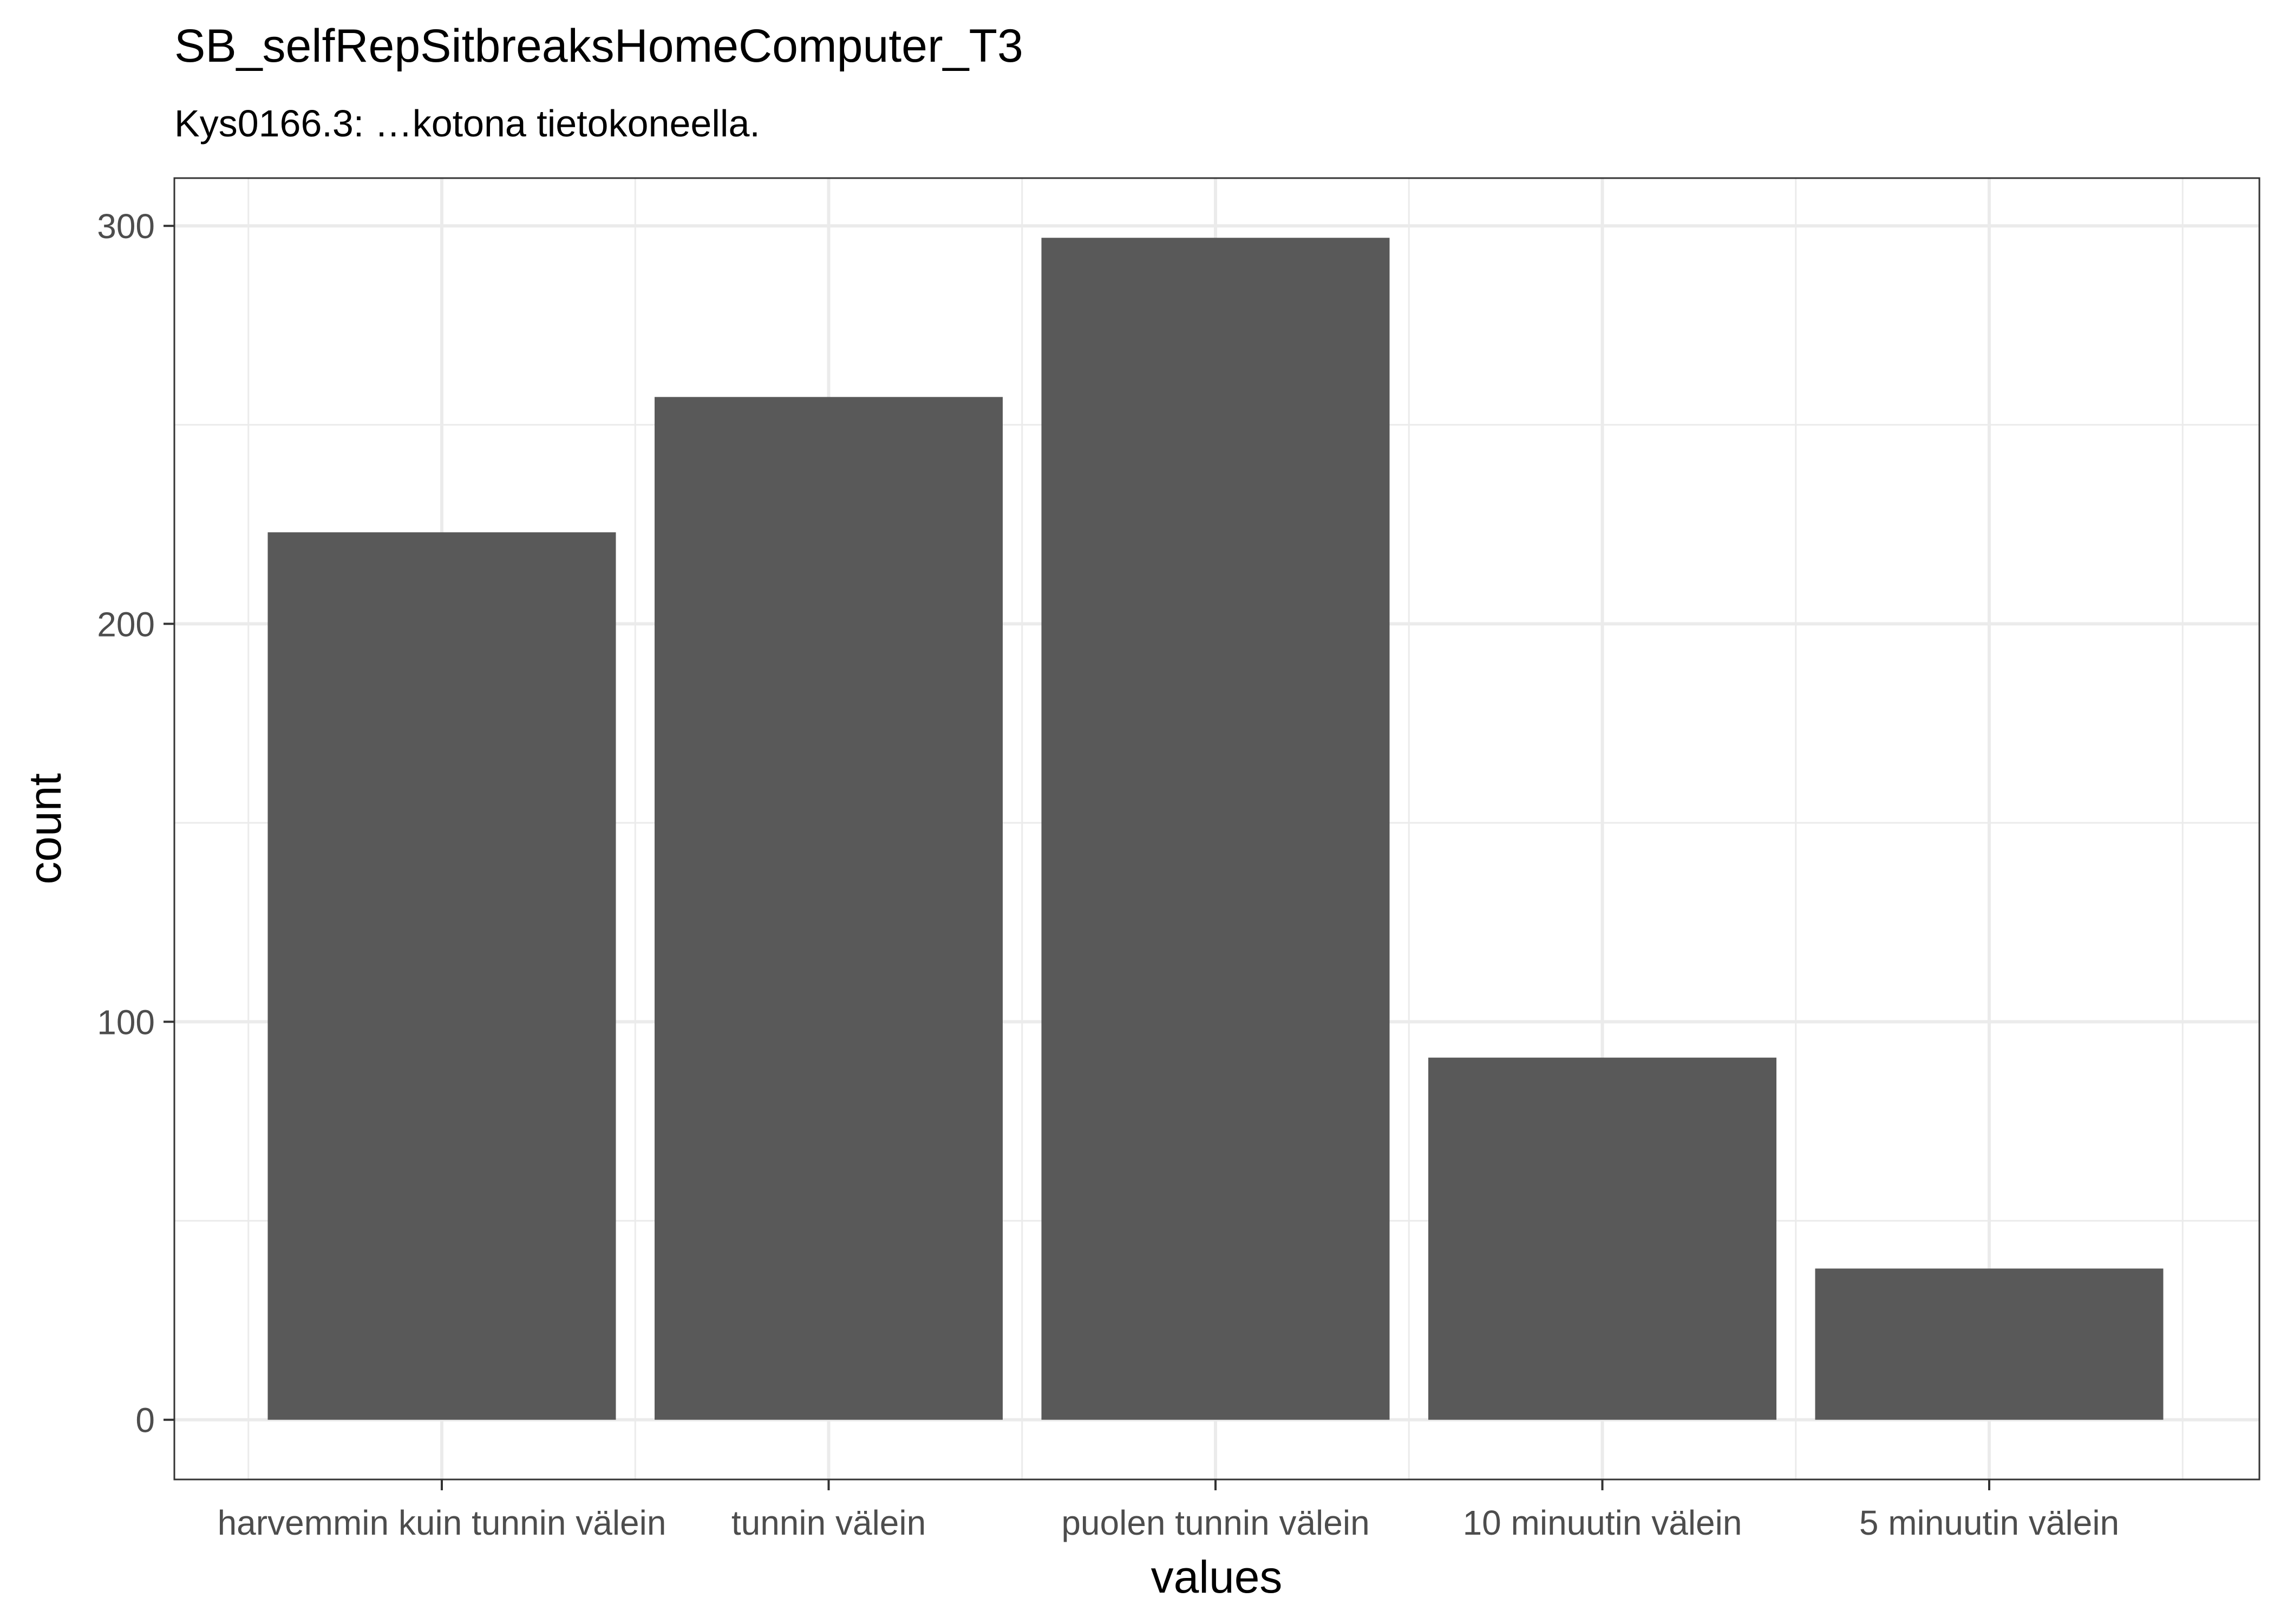  I want to click on y-axis: 0 100 200 300, so click(135, 824).